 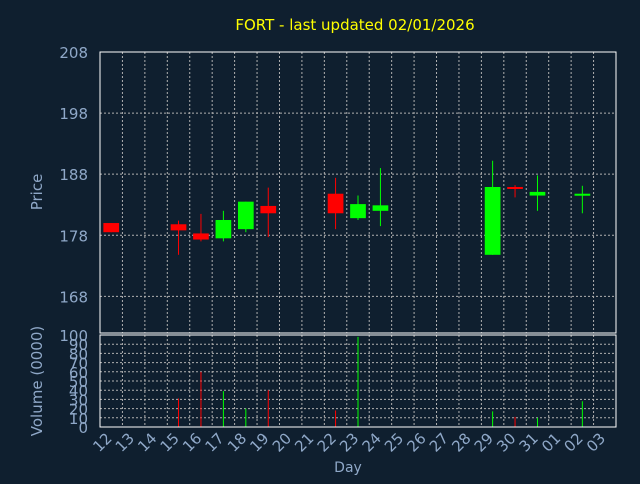 What do you see at coordinates (78, 345) in the screenshot?
I see `volume-tick-label: 90` at bounding box center [78, 345].